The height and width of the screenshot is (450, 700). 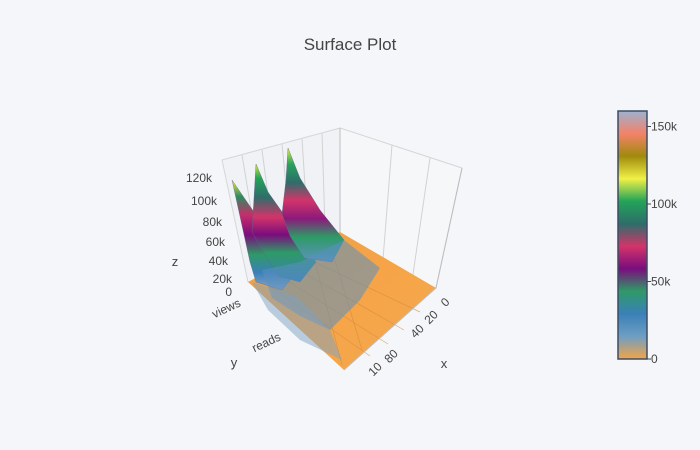 I want to click on z-tick-60k: 60k, so click(x=216, y=242).